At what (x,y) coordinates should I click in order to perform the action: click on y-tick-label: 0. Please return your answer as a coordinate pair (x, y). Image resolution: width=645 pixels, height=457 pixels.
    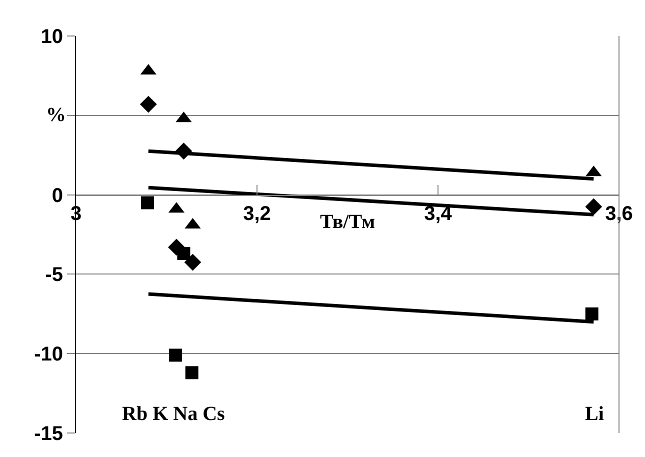
    Looking at the image, I should click on (57, 195).